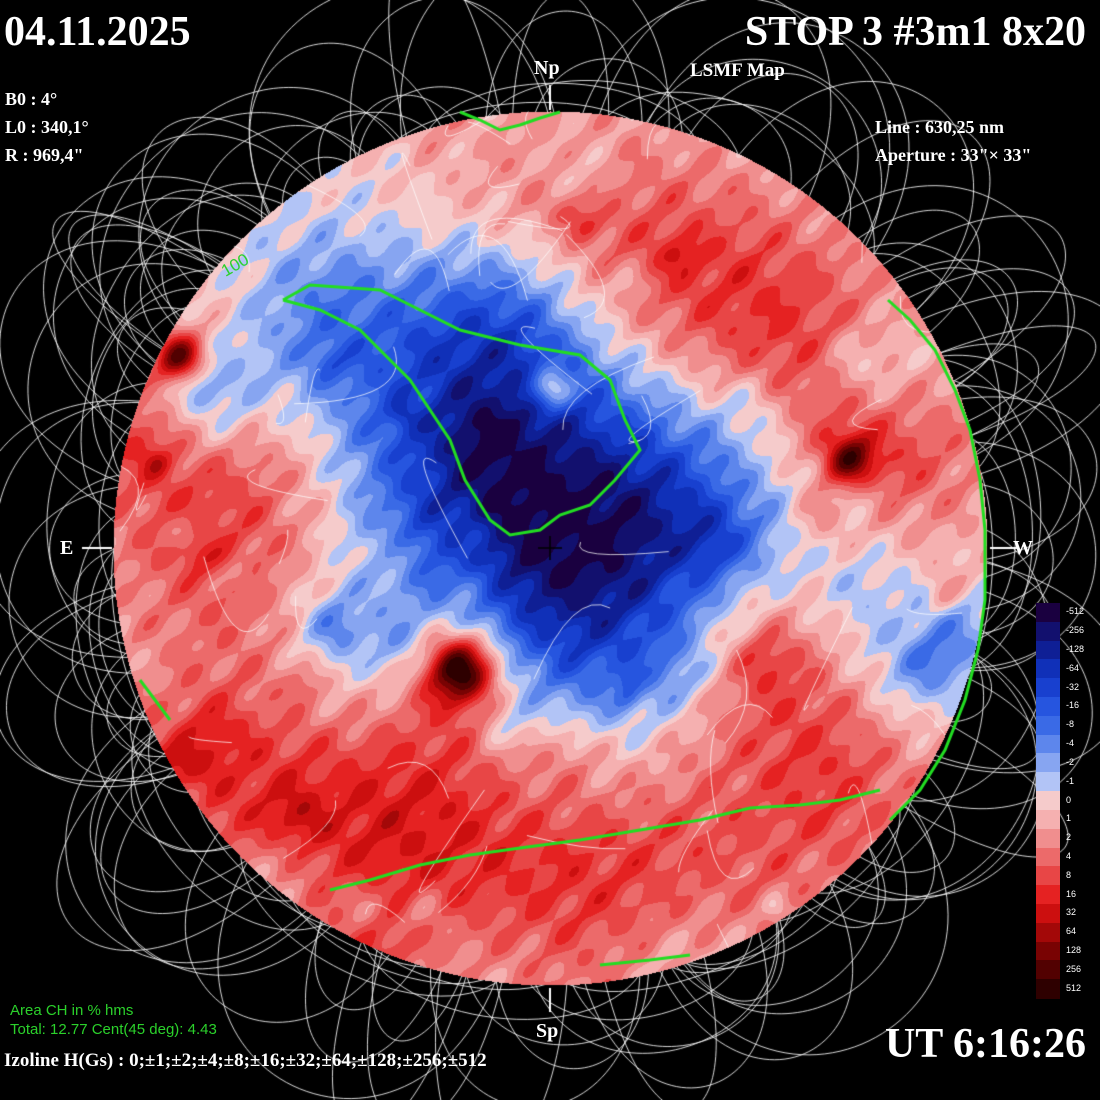  Describe the element at coordinates (1075, 611) in the screenshot. I see `scale-tick-label: -512` at that location.